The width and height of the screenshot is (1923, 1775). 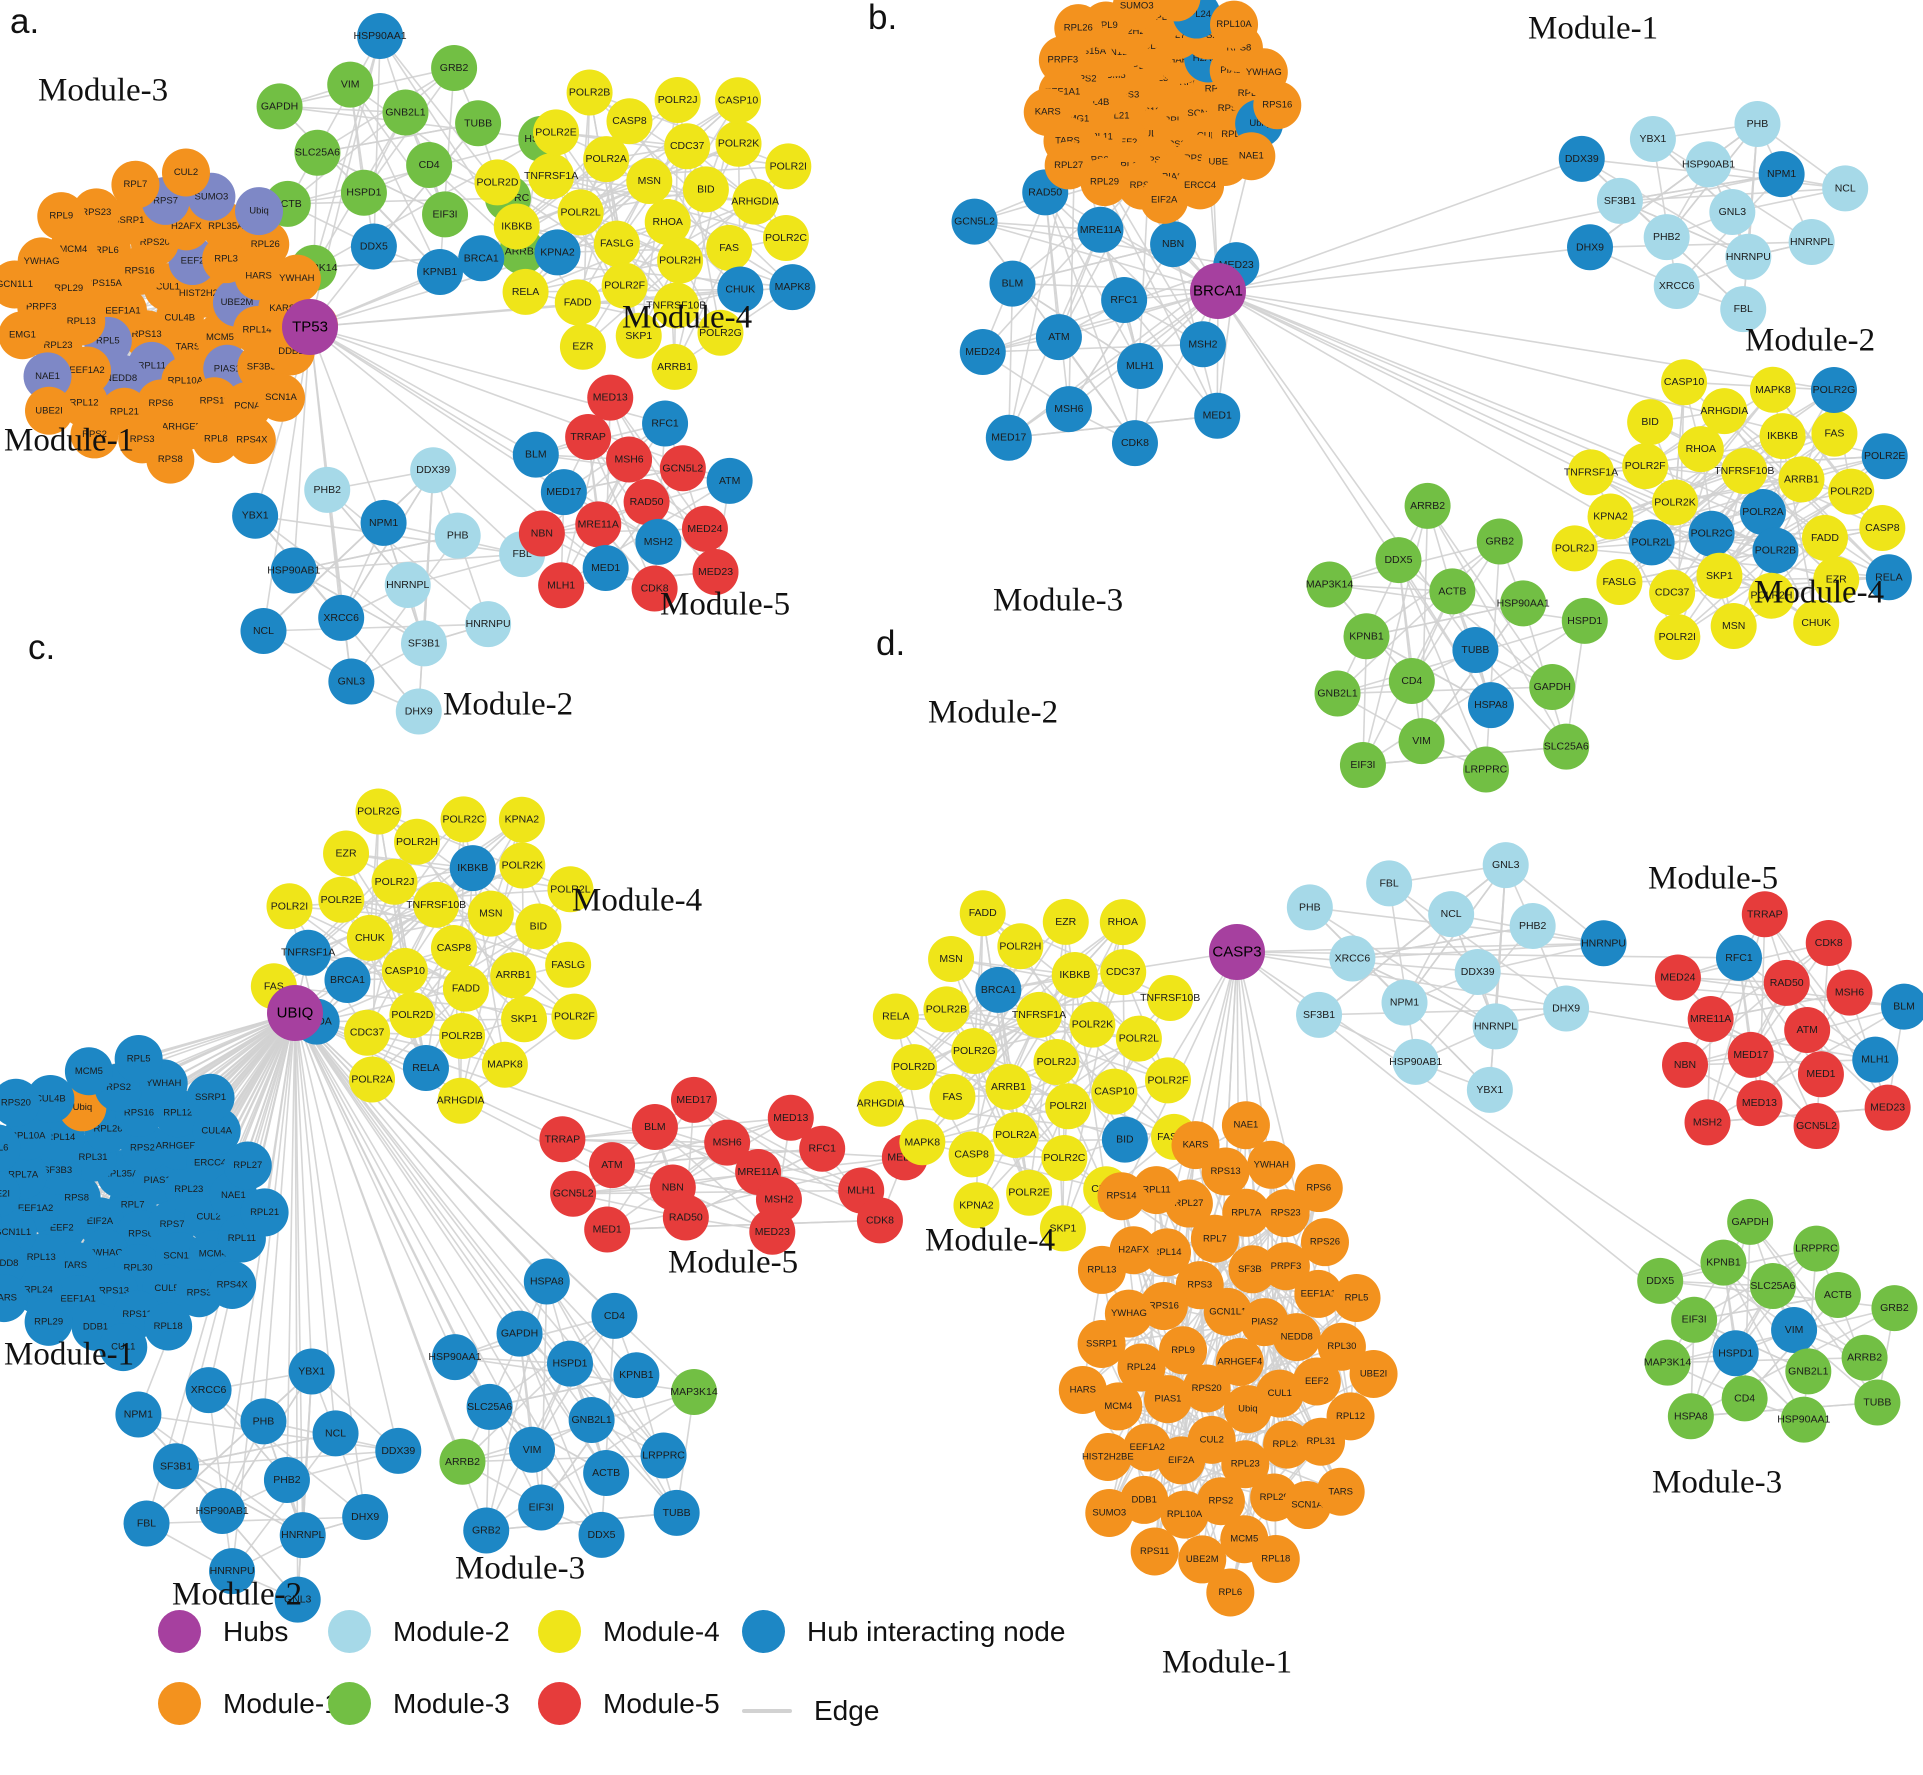 I want to click on node-DDX39, so click(x=398, y=1450).